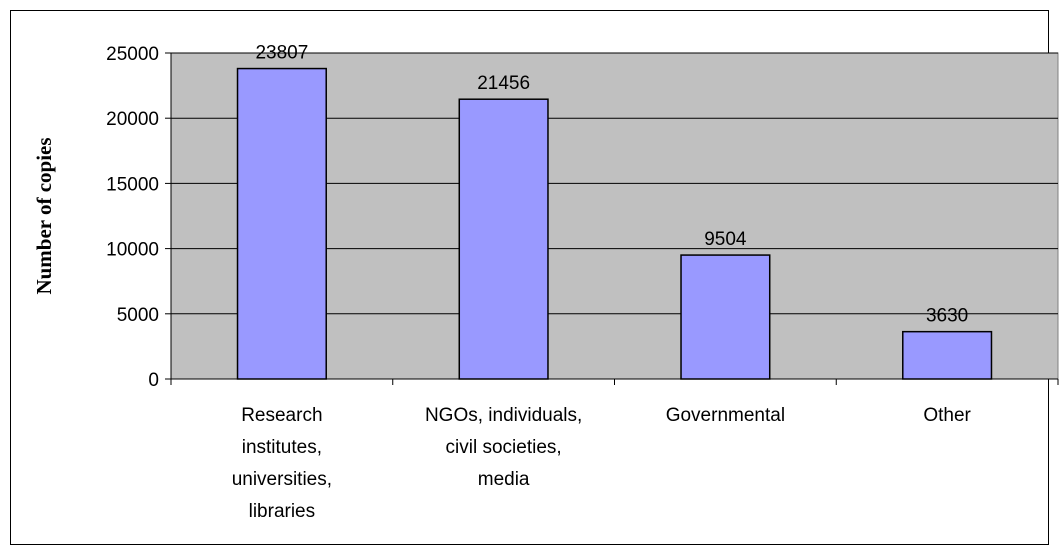 The image size is (1060, 546). Describe the element at coordinates (504, 479) in the screenshot. I see `category-label-line: media` at that location.